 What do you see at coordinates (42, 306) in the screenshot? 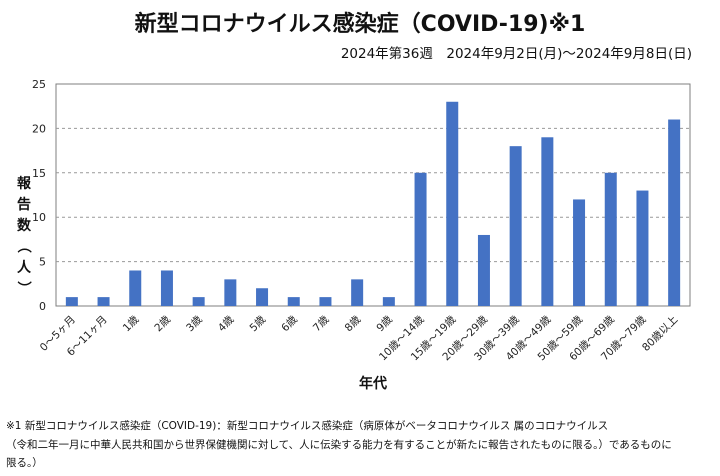
I see `y-tick-label: 0` at bounding box center [42, 306].